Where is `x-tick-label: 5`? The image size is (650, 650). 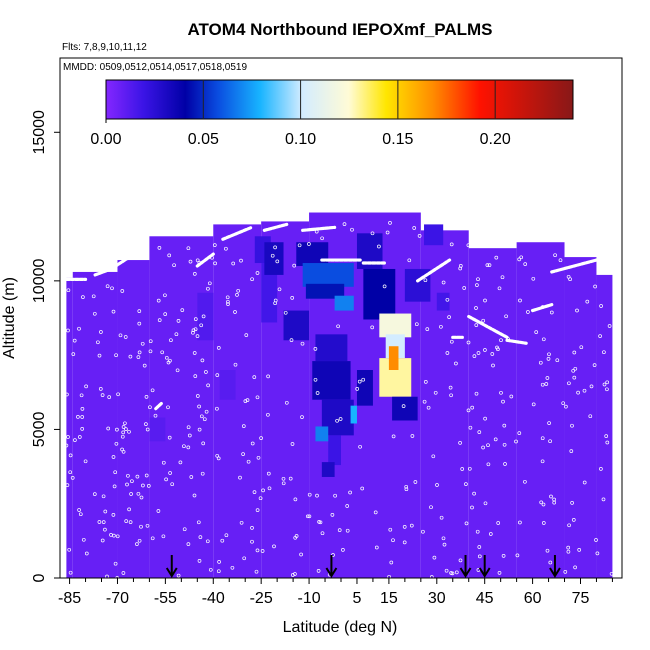 x-tick-label: 5 is located at coordinates (357, 598).